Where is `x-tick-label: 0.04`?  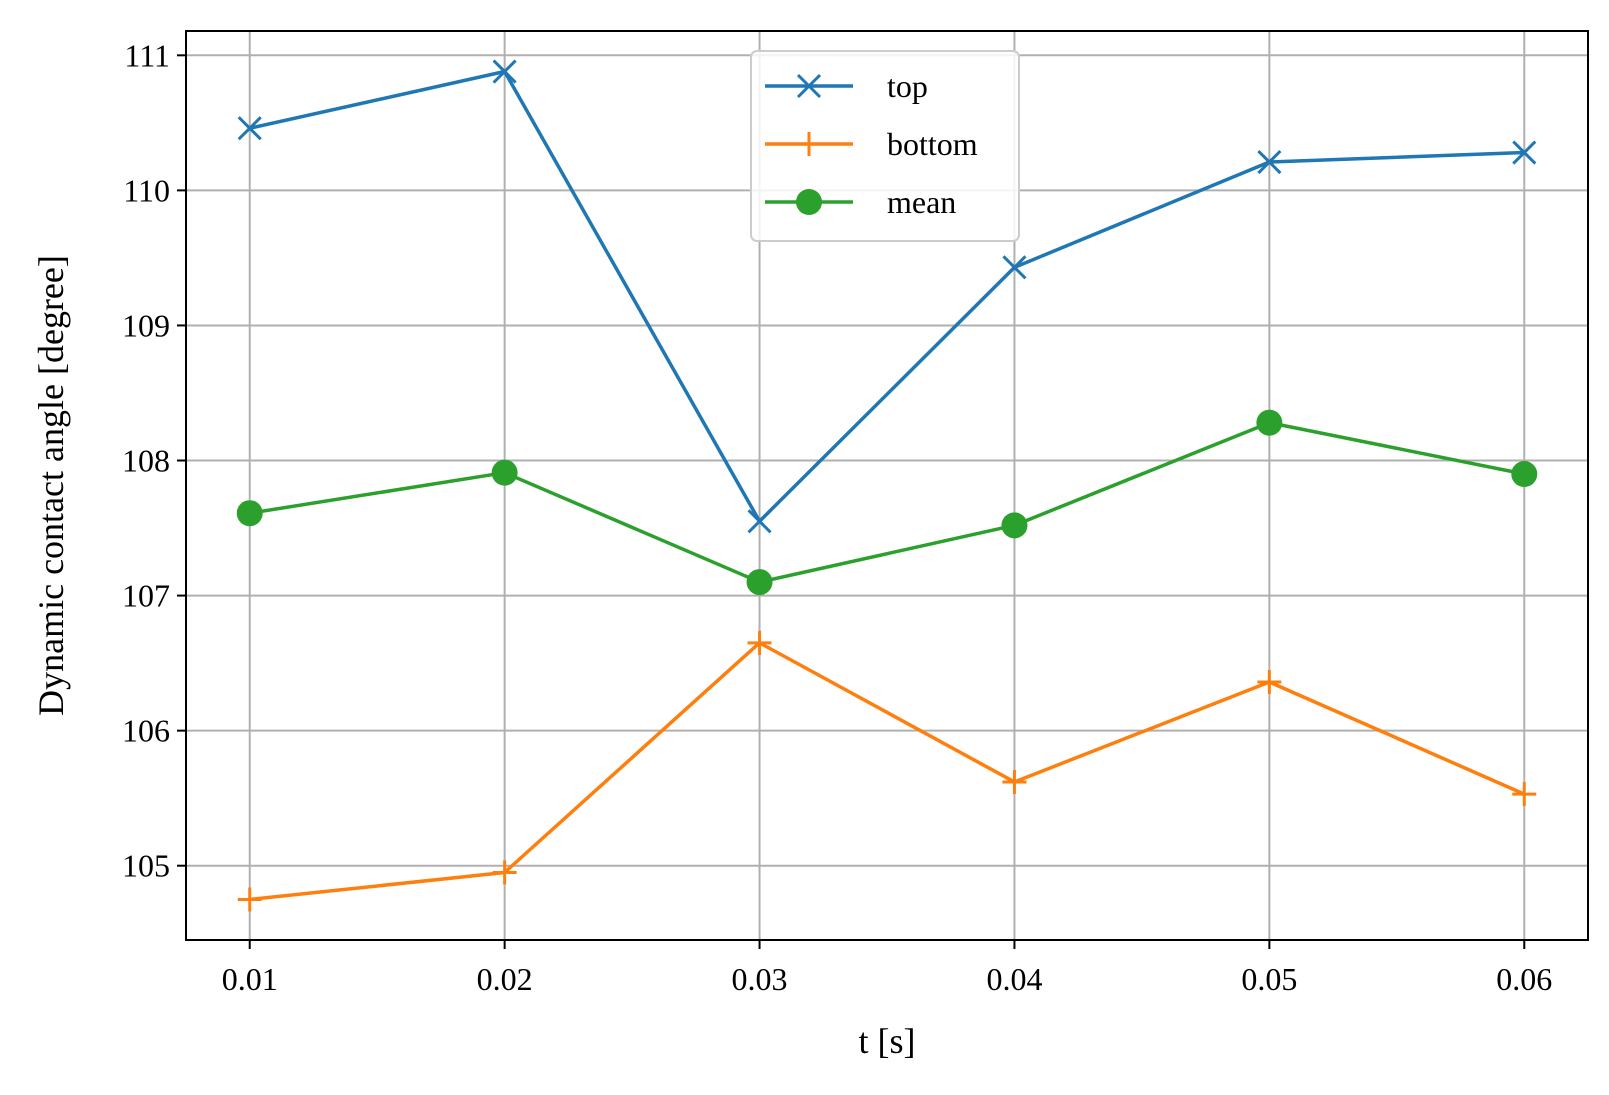 x-tick-label: 0.04 is located at coordinates (1014, 979).